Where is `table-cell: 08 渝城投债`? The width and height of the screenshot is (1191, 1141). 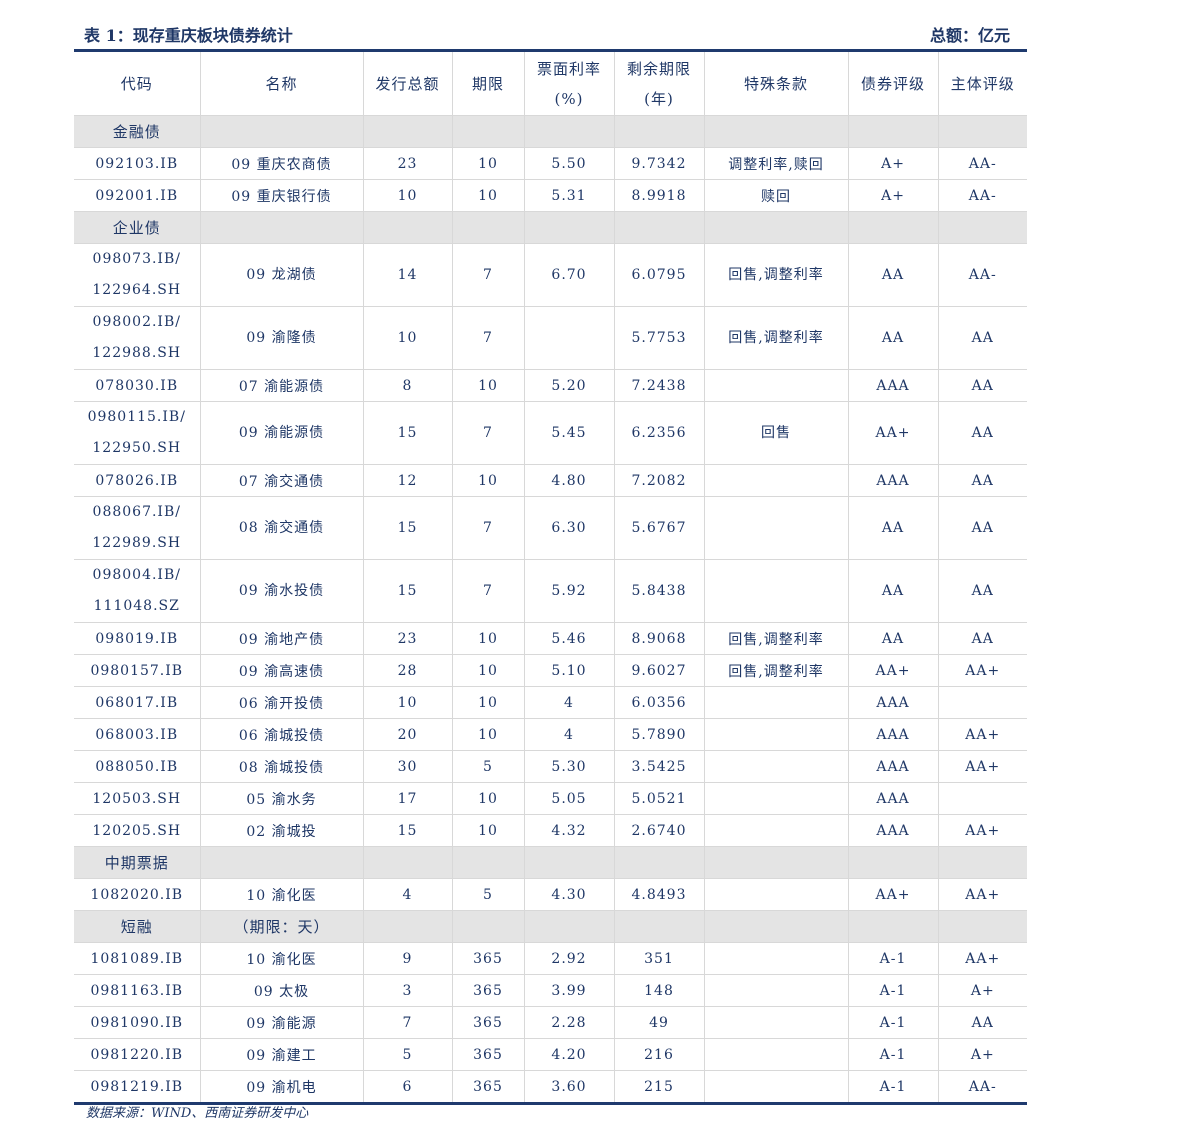 table-cell: 08 渝城投债 is located at coordinates (281, 766).